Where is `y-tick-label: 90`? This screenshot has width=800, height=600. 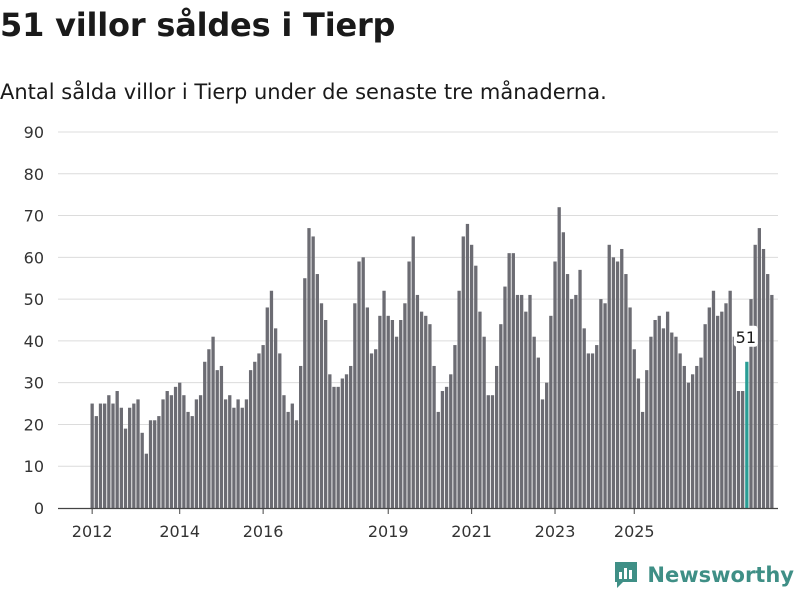
y-tick-label: 90 is located at coordinates (34, 132).